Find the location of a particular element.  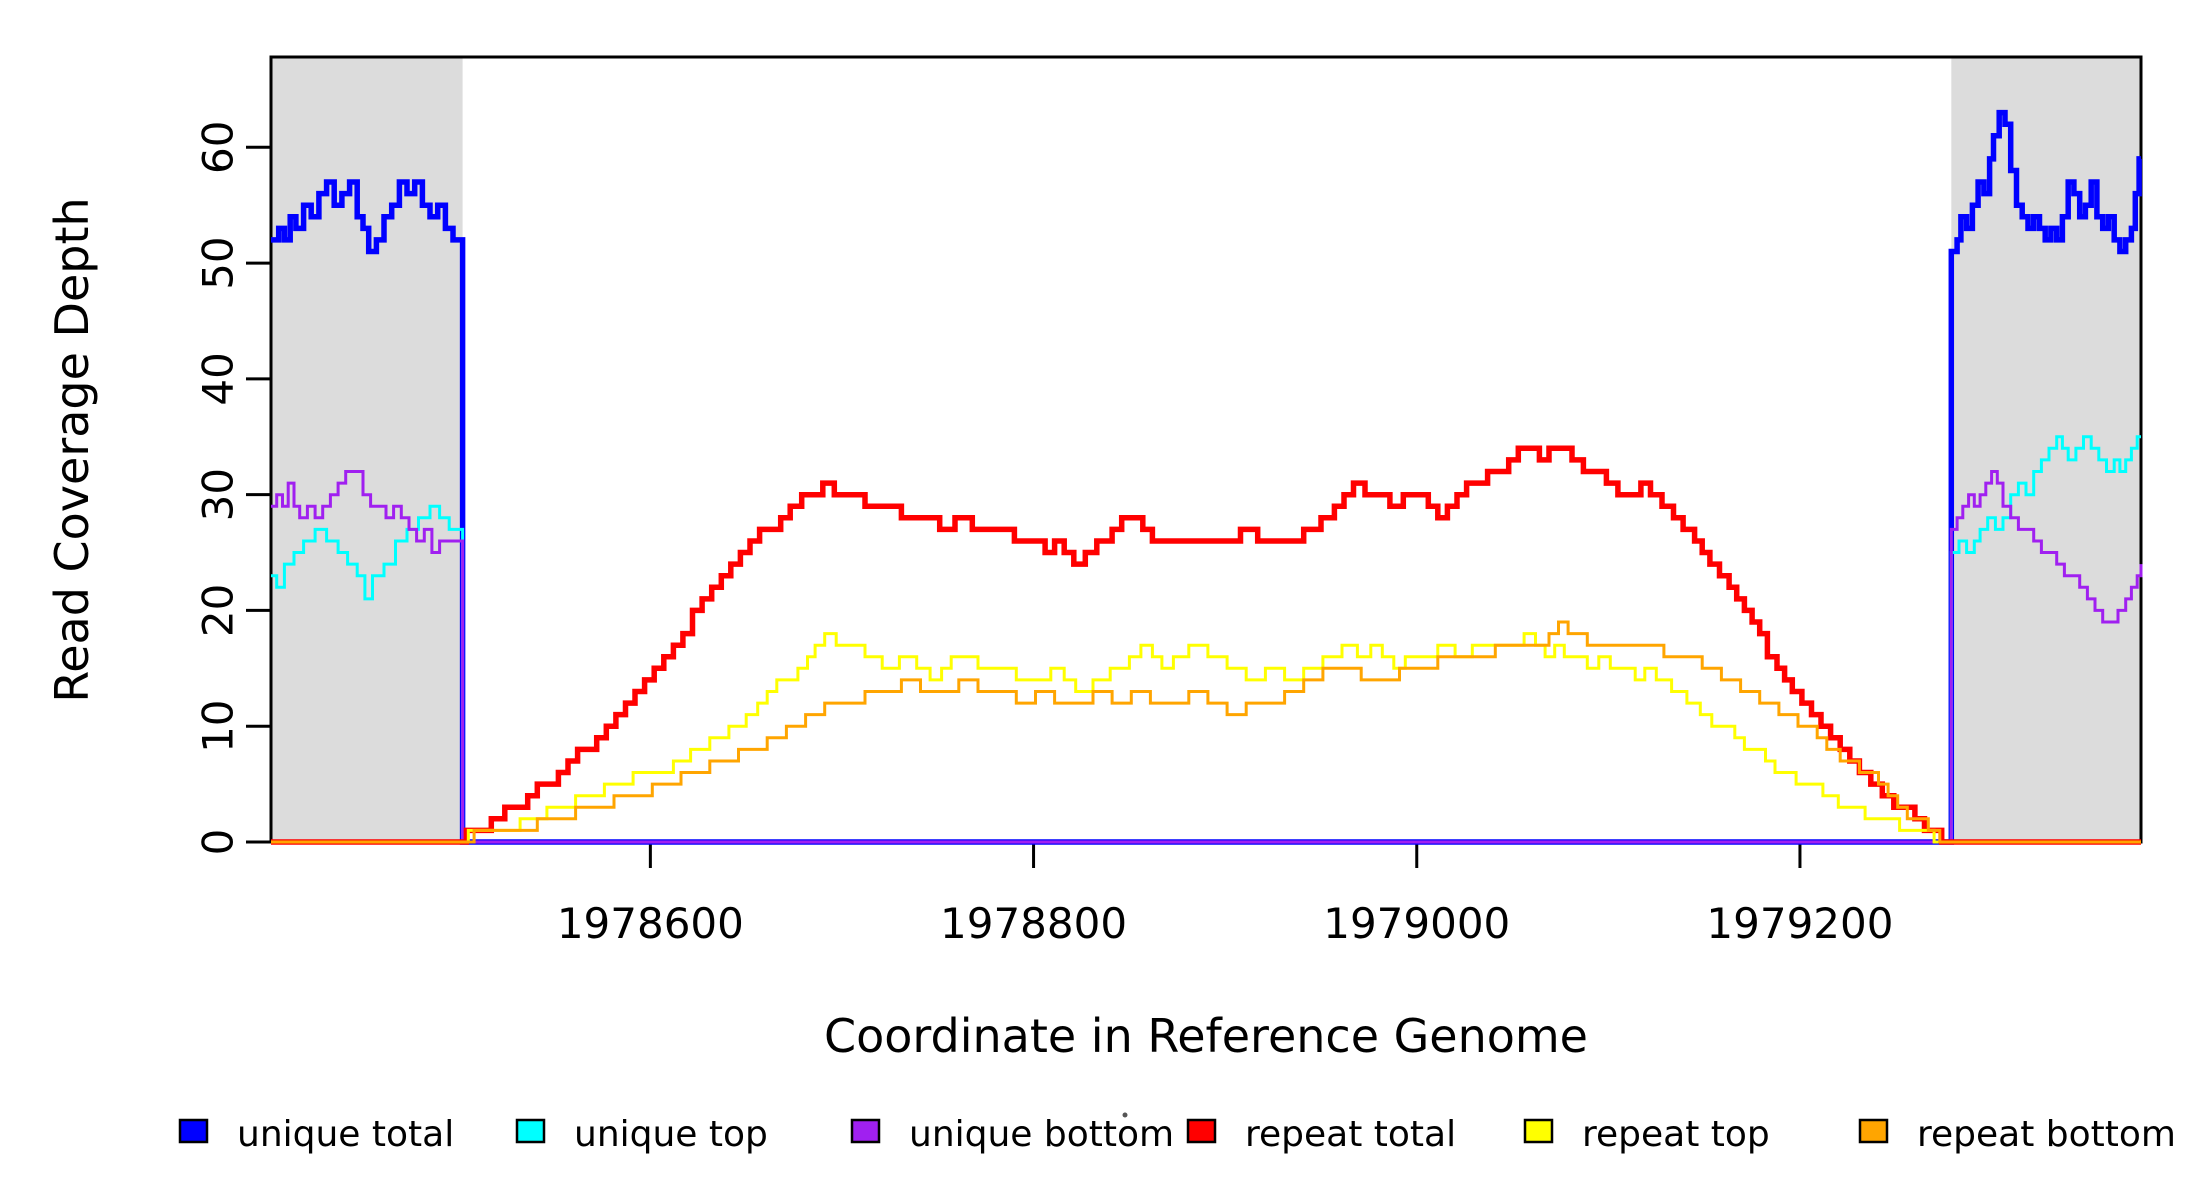

x-axis-tick-label: 1978600 is located at coordinates (650, 923).